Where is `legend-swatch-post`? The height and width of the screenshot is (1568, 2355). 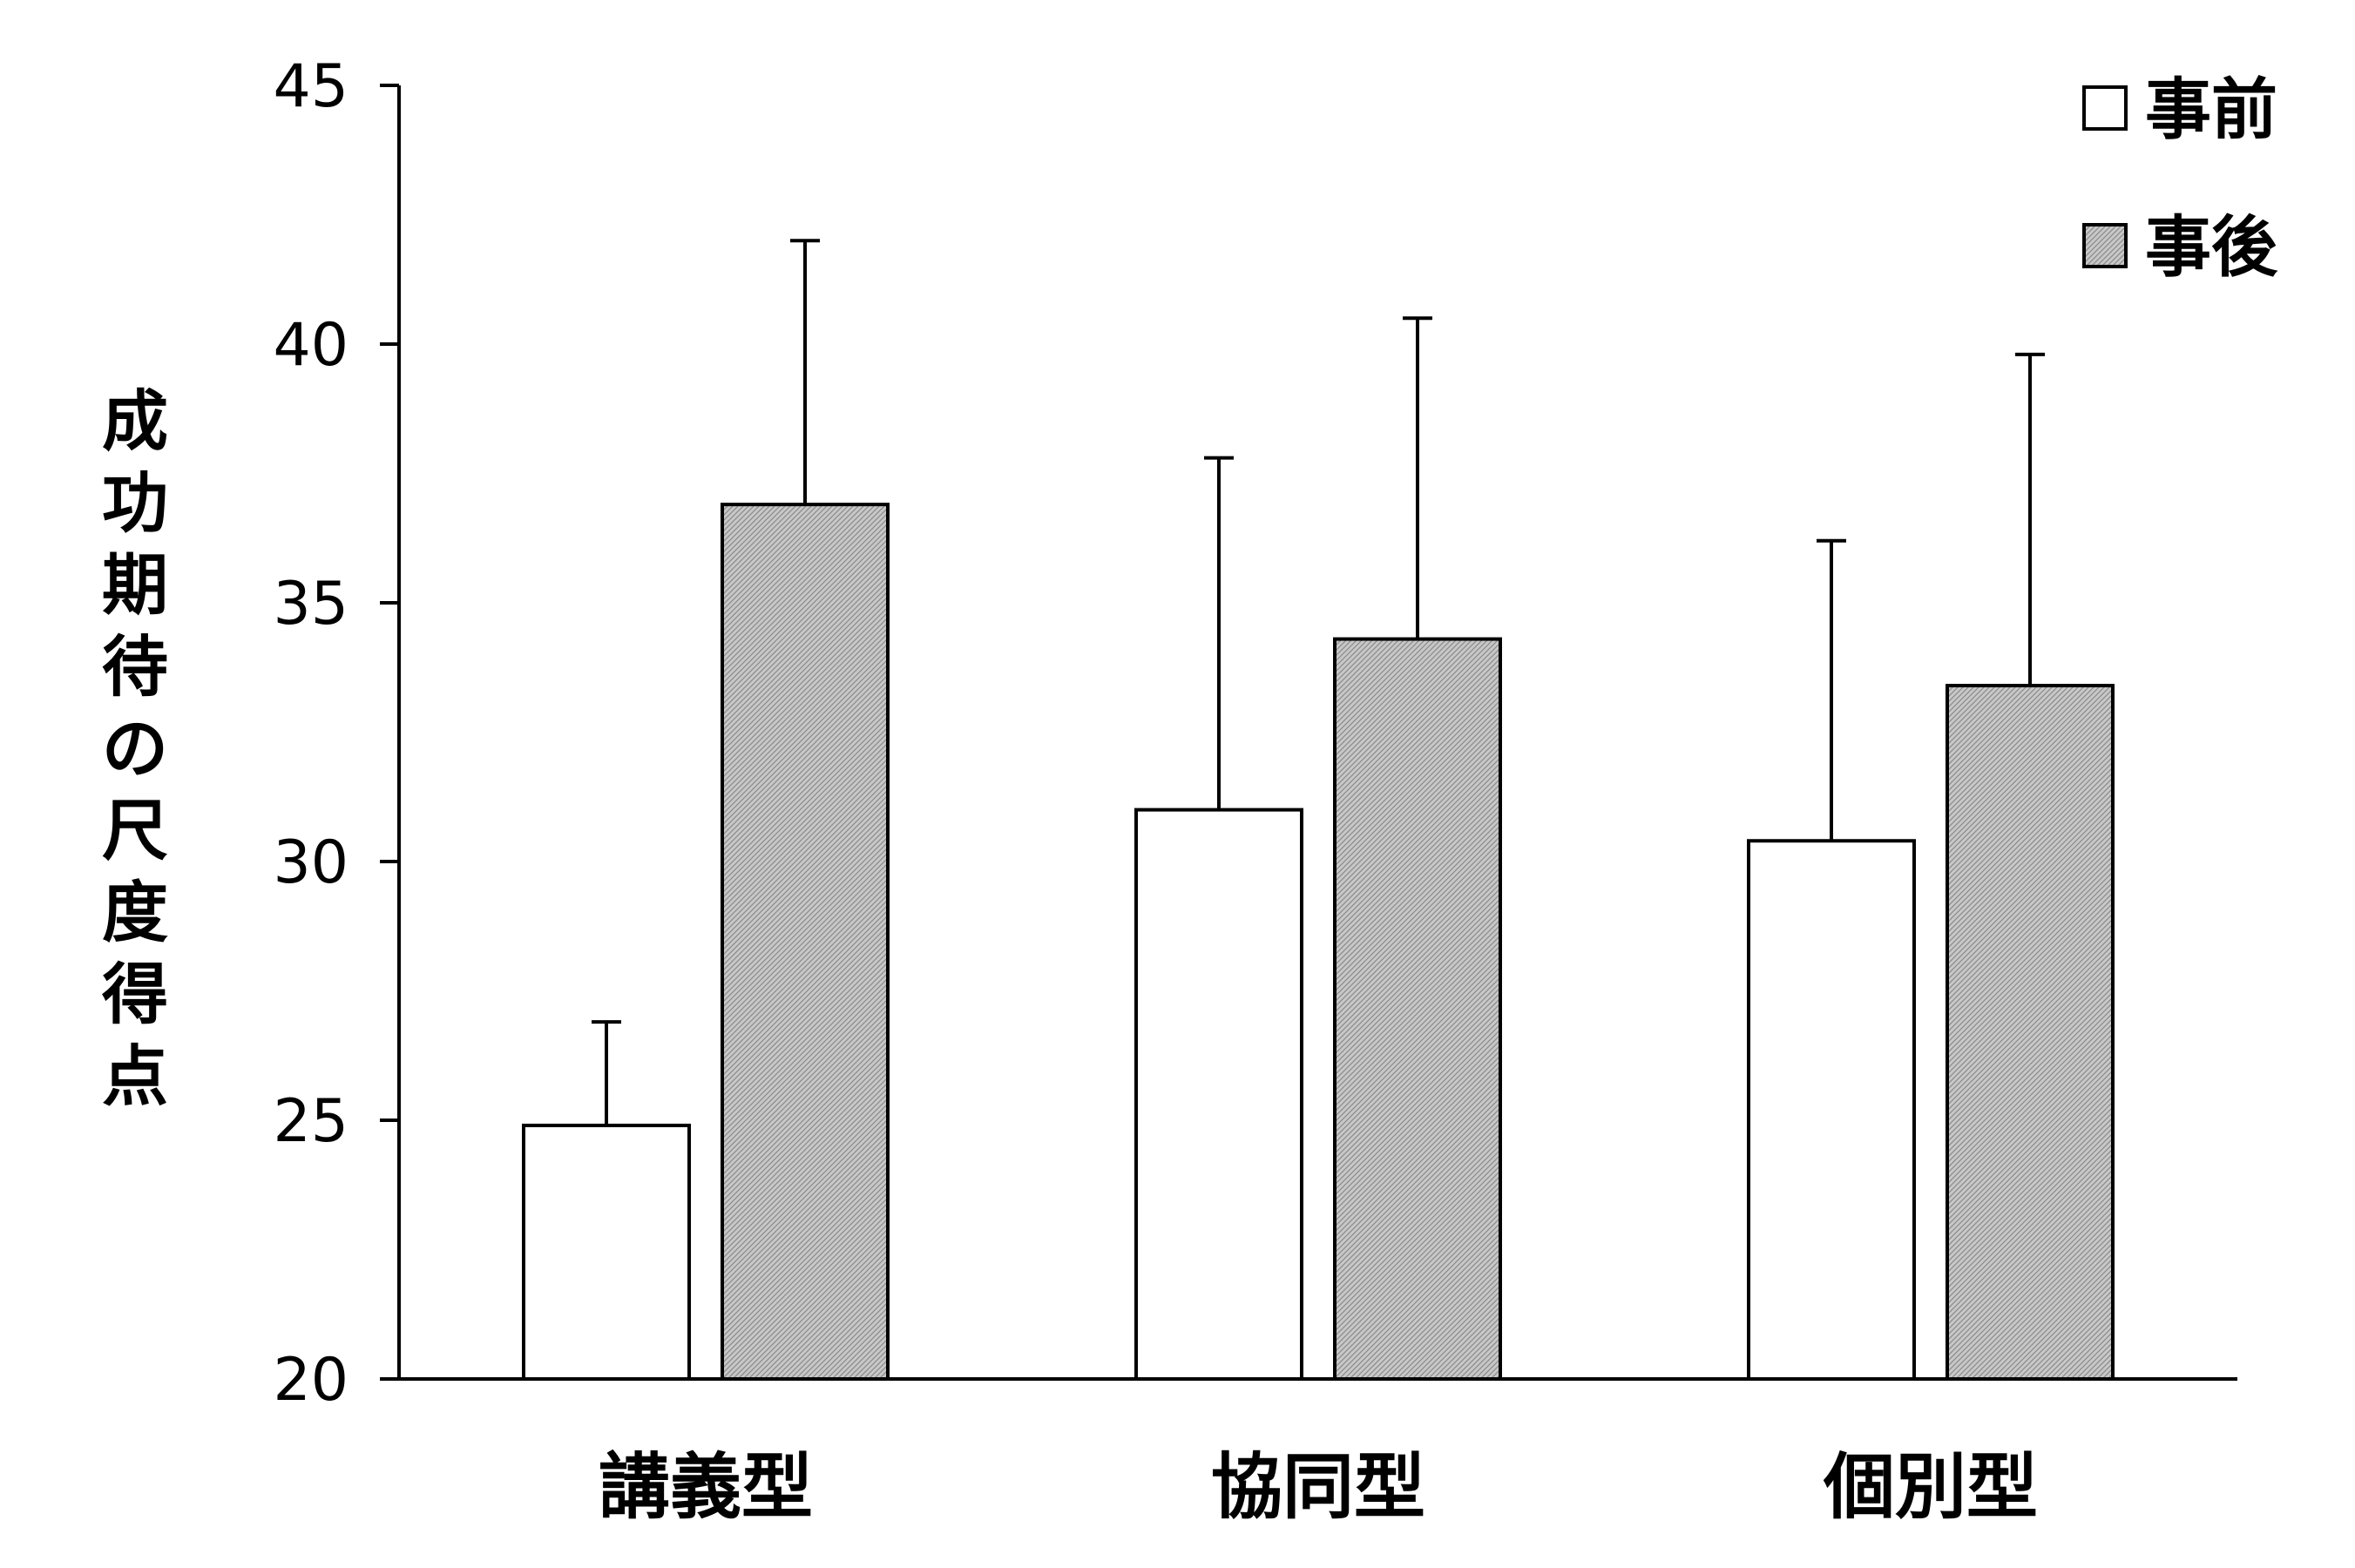 legend-swatch-post is located at coordinates (2105, 245).